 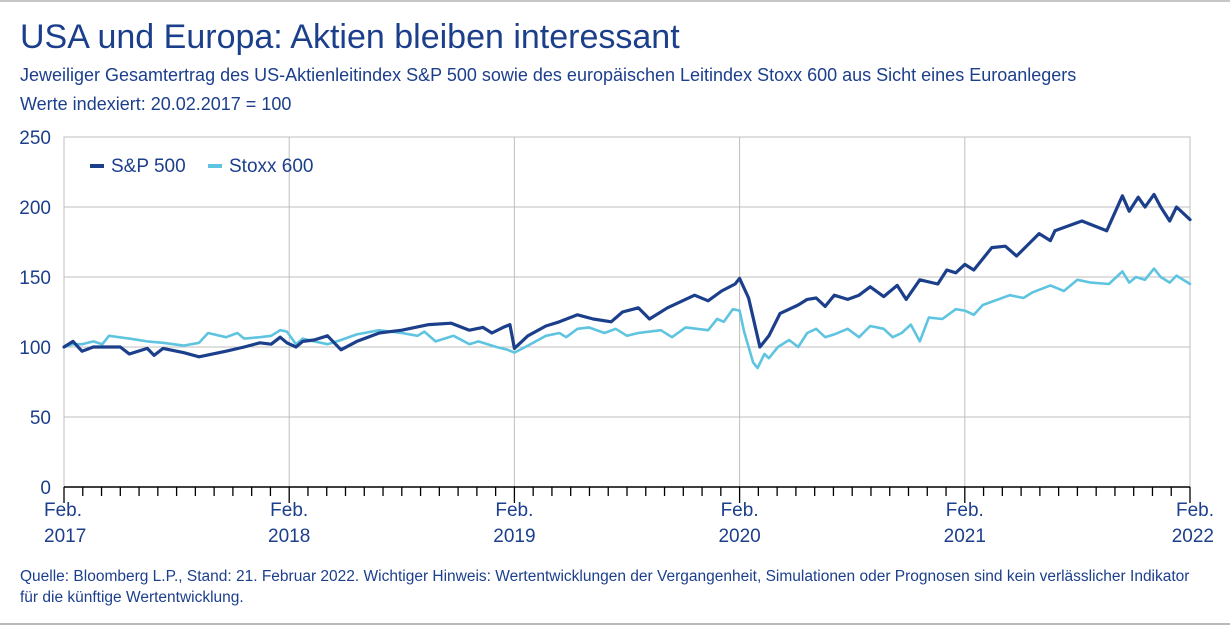 What do you see at coordinates (965, 536) in the screenshot?
I see `x-tick-label: 2021` at bounding box center [965, 536].